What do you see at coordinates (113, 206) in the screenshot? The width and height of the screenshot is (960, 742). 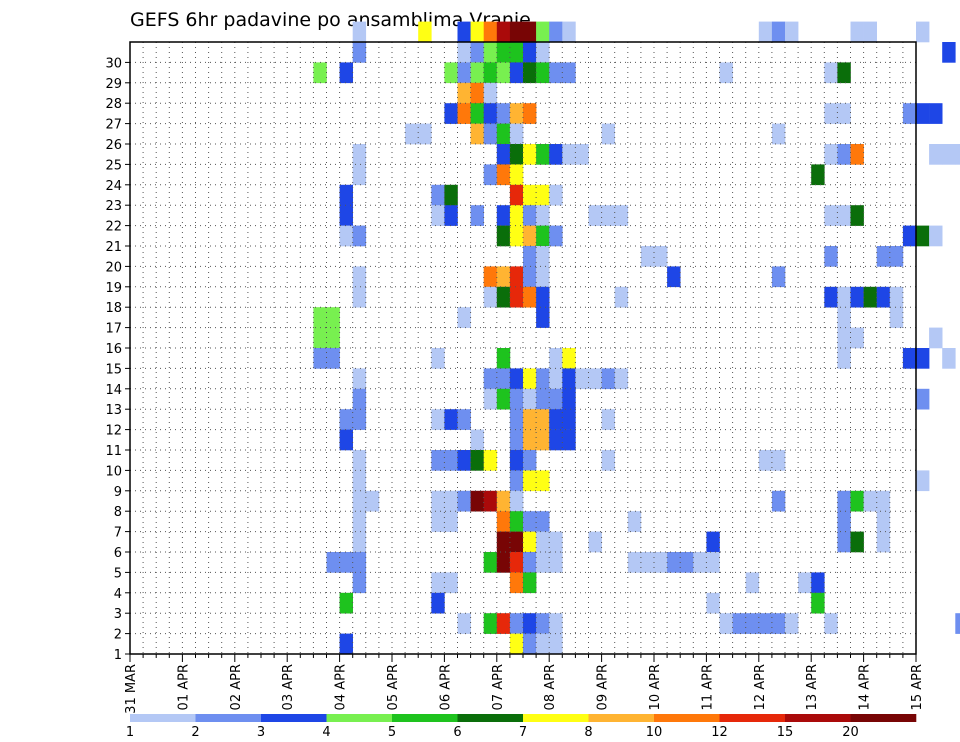 I see `y-tick-label: 23` at bounding box center [113, 206].